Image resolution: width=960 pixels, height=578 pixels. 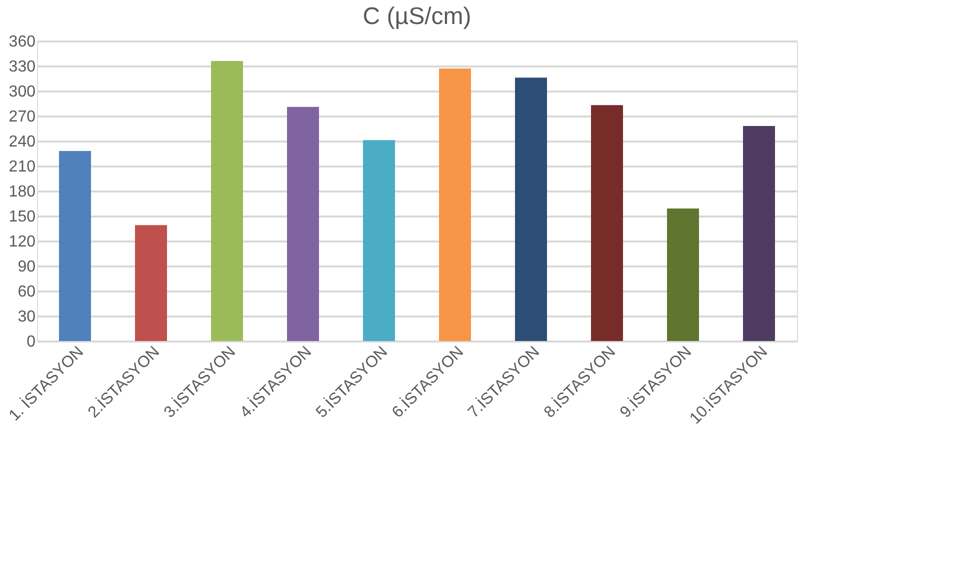 What do you see at coordinates (22, 117) in the screenshot?
I see `y-tick-label: 270` at bounding box center [22, 117].